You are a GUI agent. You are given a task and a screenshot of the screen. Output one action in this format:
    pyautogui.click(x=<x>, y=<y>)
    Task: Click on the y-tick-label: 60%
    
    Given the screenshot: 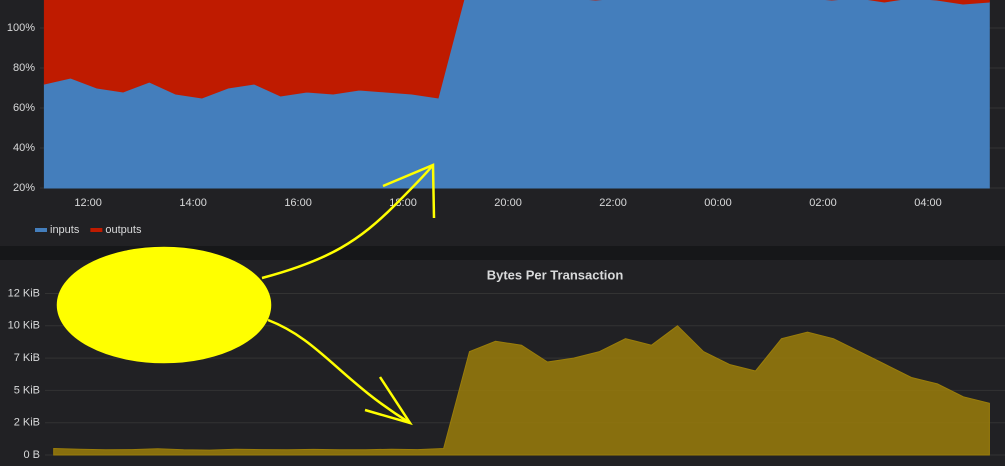 What is the action you would take?
    pyautogui.click(x=24, y=108)
    